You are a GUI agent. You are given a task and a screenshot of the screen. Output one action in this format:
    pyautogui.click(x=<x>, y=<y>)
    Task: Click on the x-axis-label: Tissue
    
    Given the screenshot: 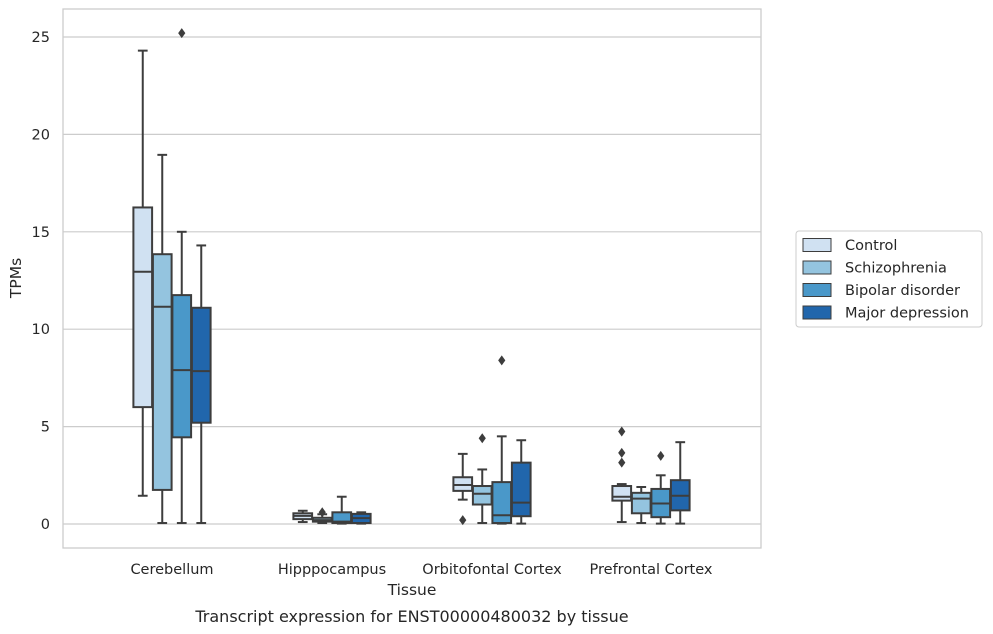 What is the action you would take?
    pyautogui.click(x=412, y=590)
    